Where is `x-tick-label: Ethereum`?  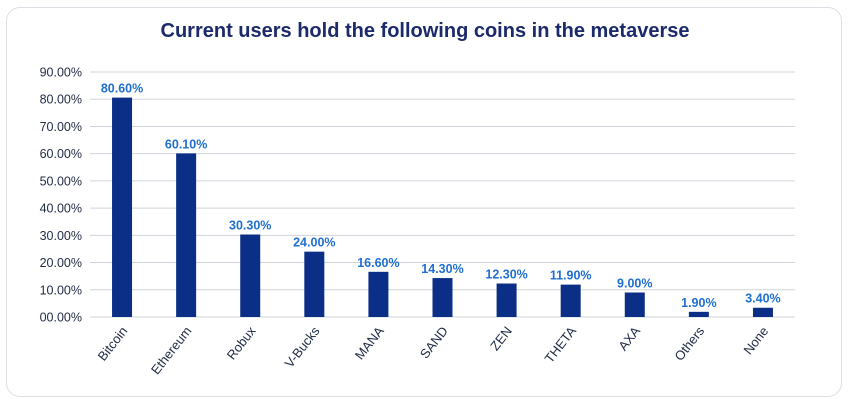
x-tick-label: Ethereum is located at coordinates (171, 351).